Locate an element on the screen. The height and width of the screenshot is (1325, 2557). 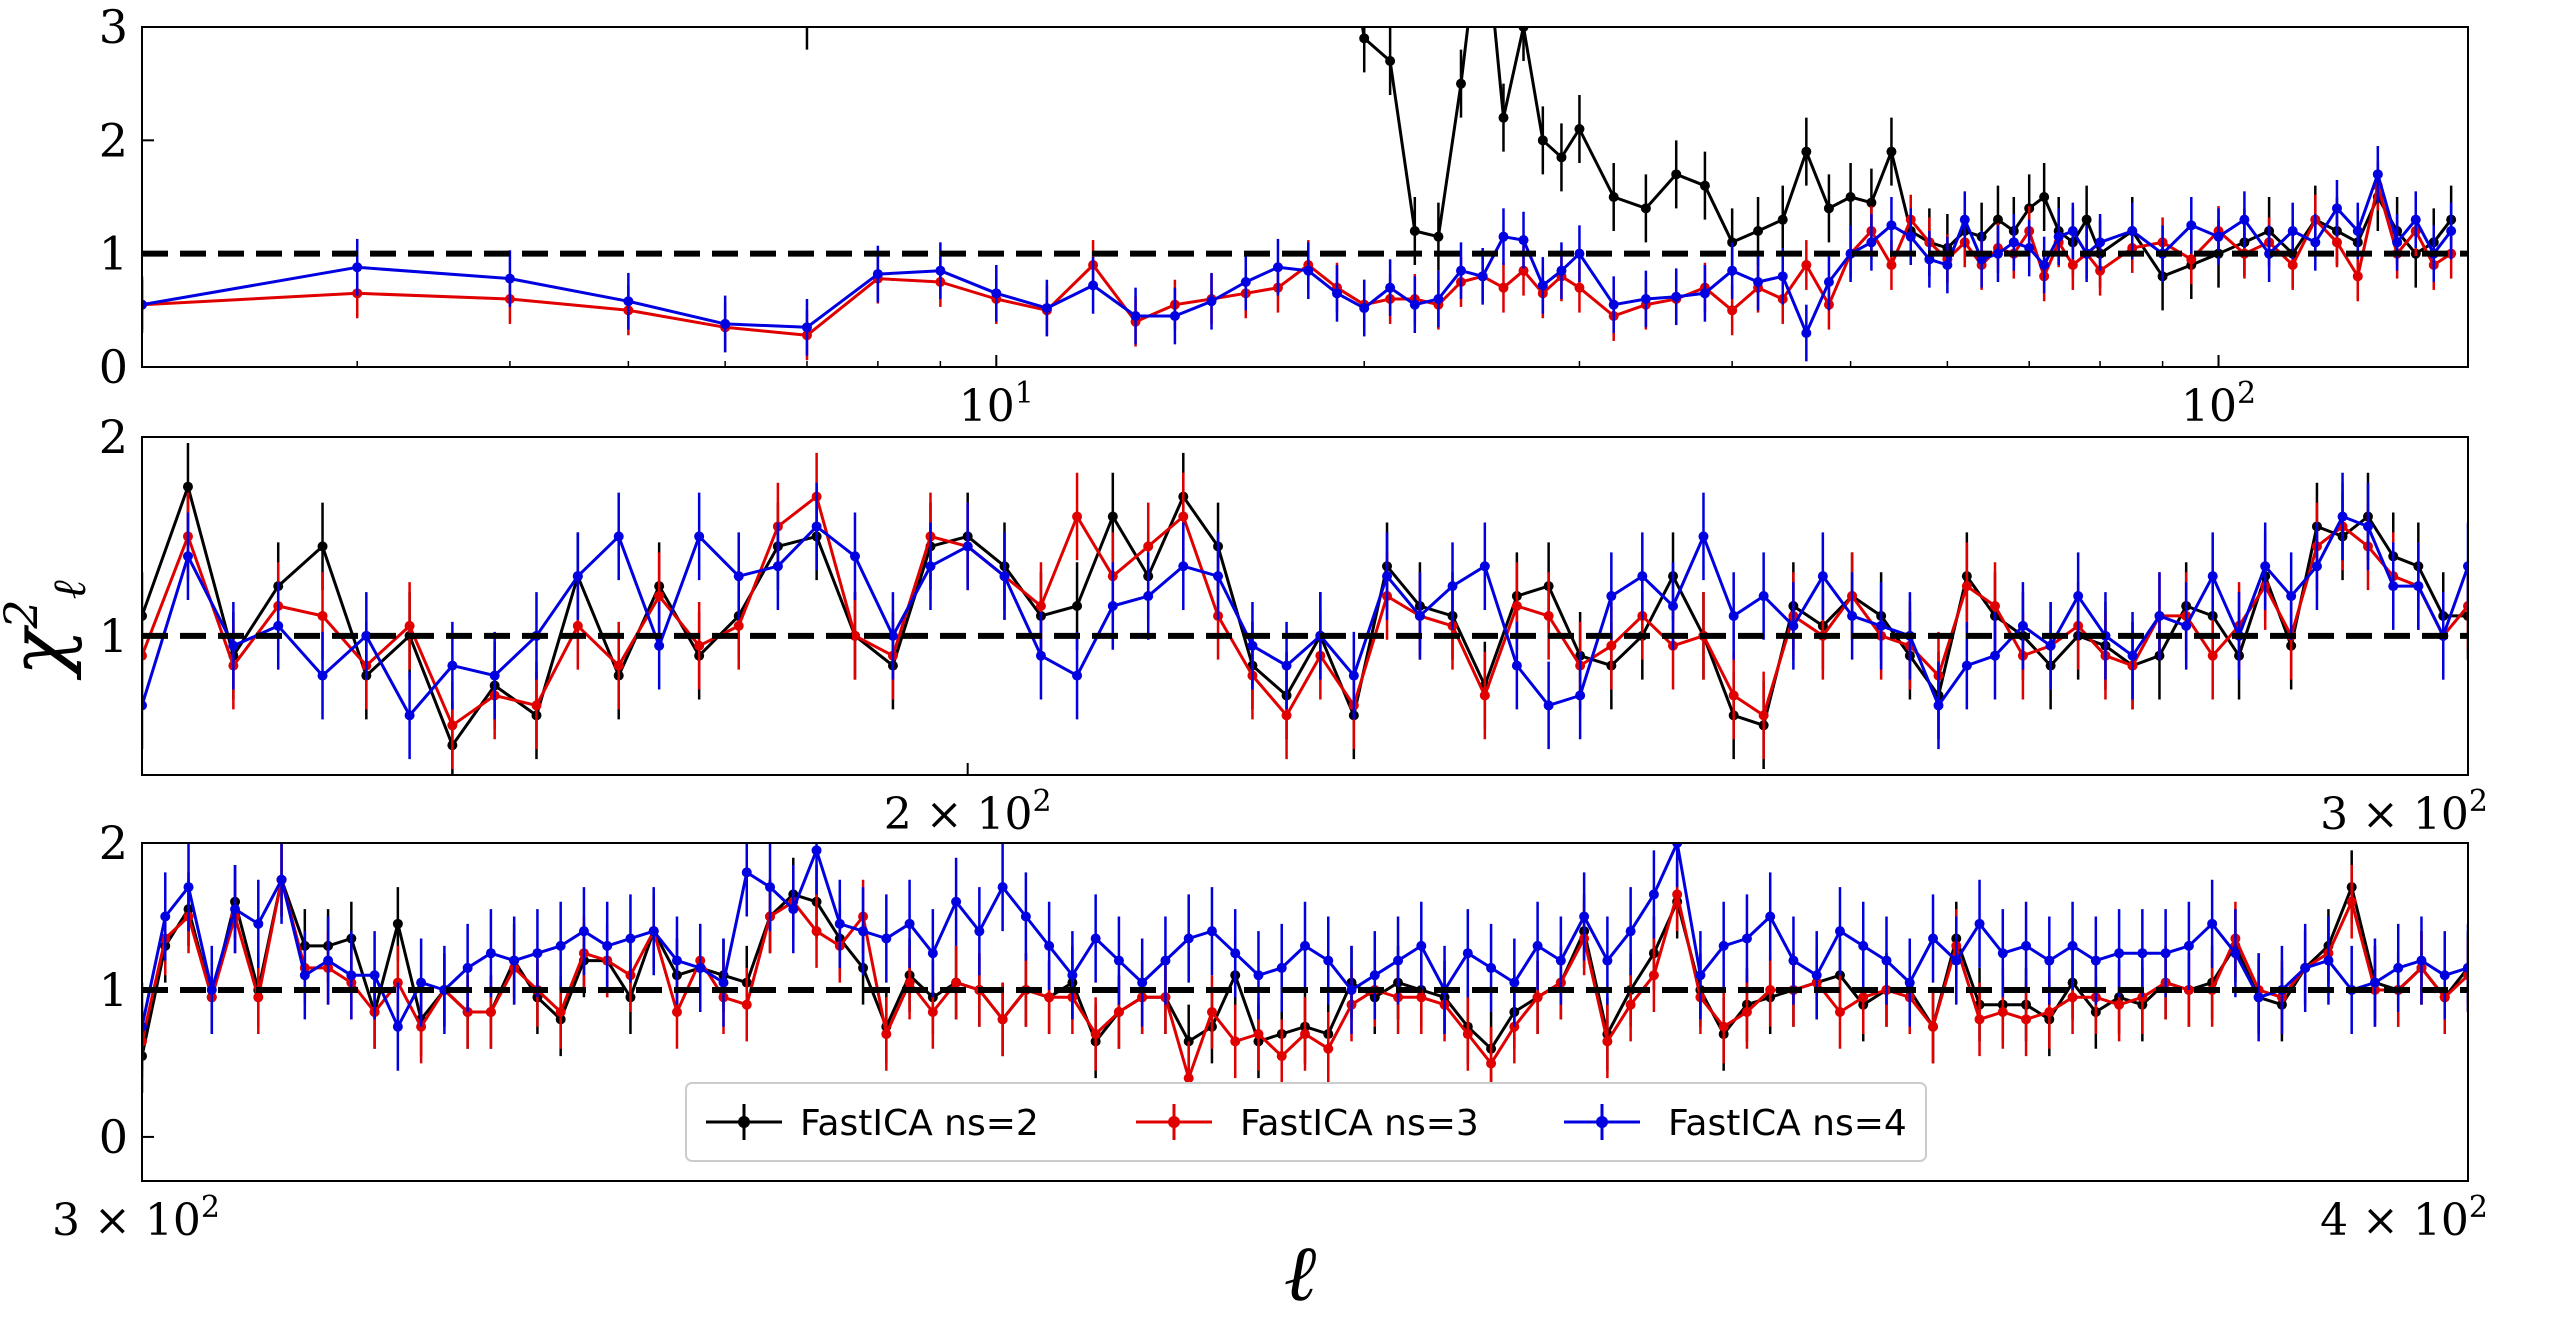
legend-label-ns4: FastICA ns=4 is located at coordinates (1787, 1123).